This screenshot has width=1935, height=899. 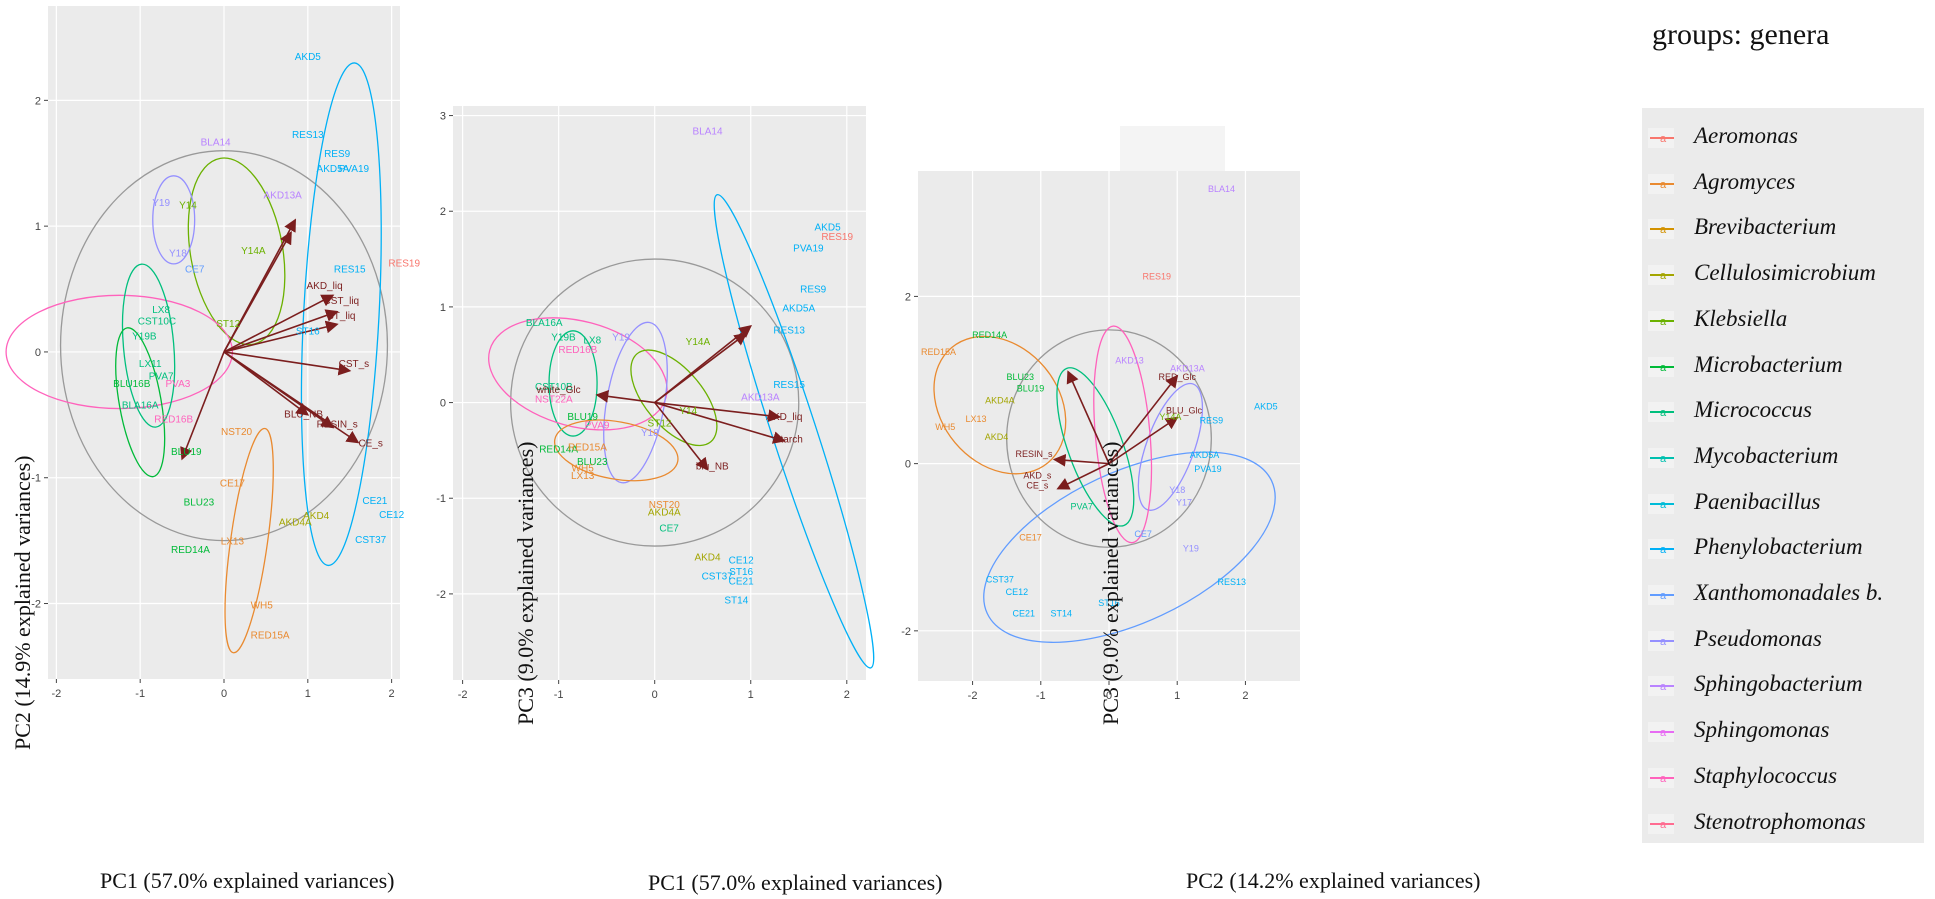 I want to click on legend-item: a Brevibacterium, so click(x=1783, y=229).